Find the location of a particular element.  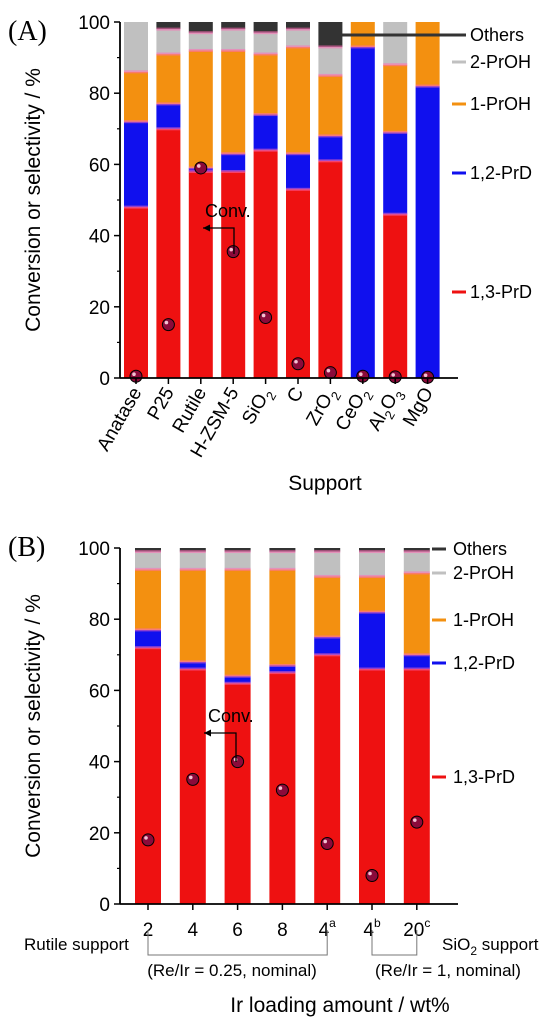

legend-label: Others is located at coordinates (480, 549).